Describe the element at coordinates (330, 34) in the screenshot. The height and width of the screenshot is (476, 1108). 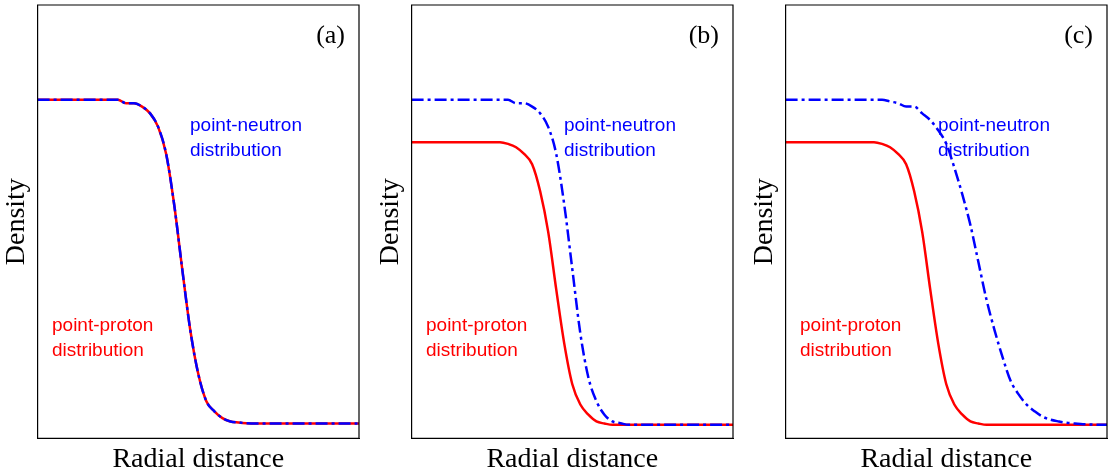
I see `text: (a)` at that location.